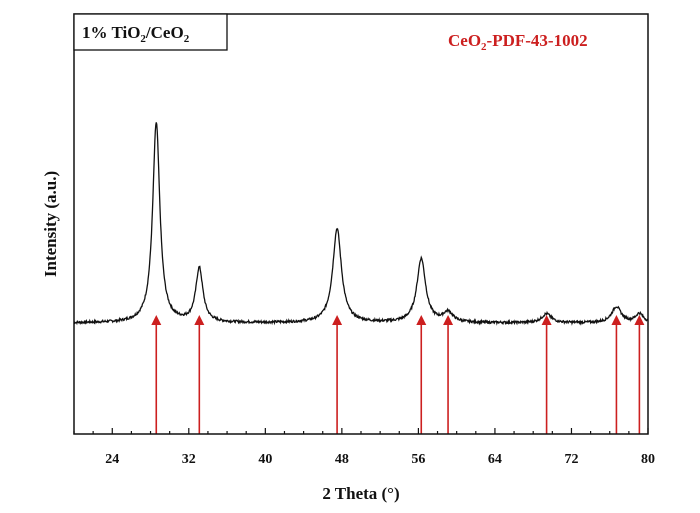  What do you see at coordinates (360, 493) in the screenshot?
I see `x-axis-title: 2 Theta (°)` at bounding box center [360, 493].